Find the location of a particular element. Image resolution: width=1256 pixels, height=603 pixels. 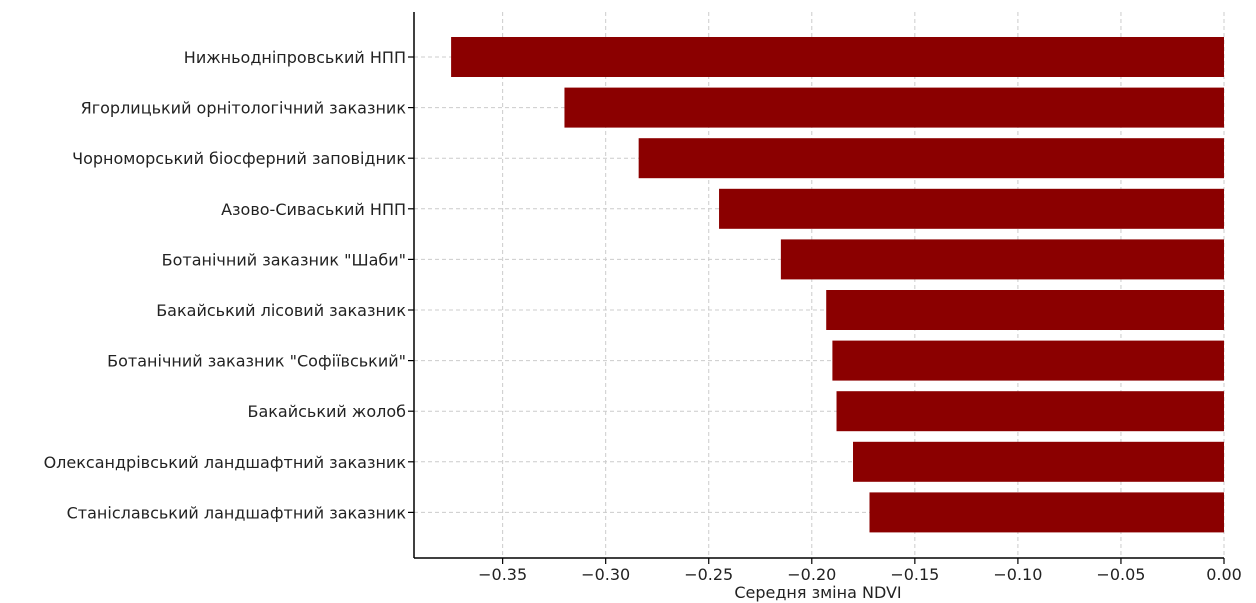

y-tick-label: Чорноморський біосферний заповідник is located at coordinates (239, 158).